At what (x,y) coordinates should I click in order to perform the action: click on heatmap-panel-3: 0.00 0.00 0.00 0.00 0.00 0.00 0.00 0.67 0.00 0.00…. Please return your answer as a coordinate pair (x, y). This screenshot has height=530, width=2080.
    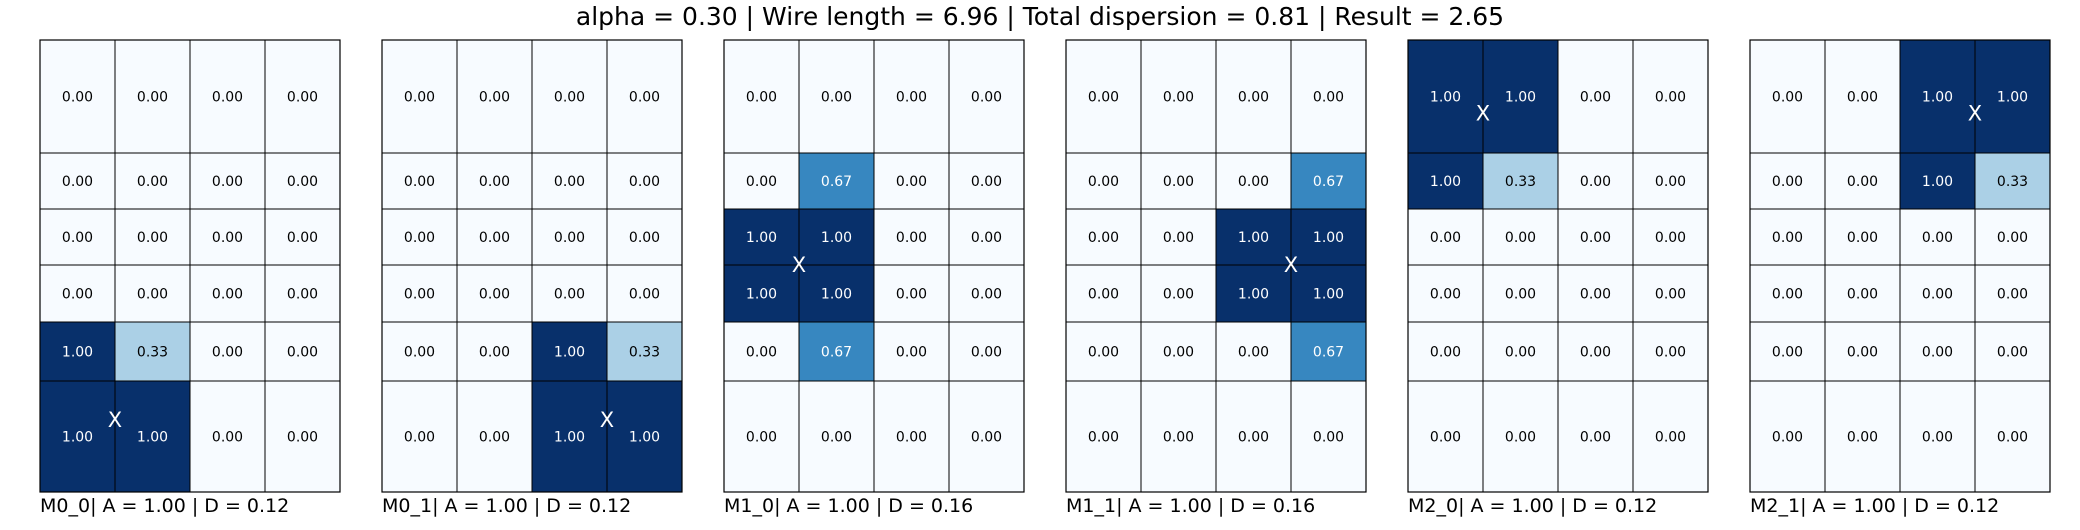
    Looking at the image, I should click on (1216, 278).